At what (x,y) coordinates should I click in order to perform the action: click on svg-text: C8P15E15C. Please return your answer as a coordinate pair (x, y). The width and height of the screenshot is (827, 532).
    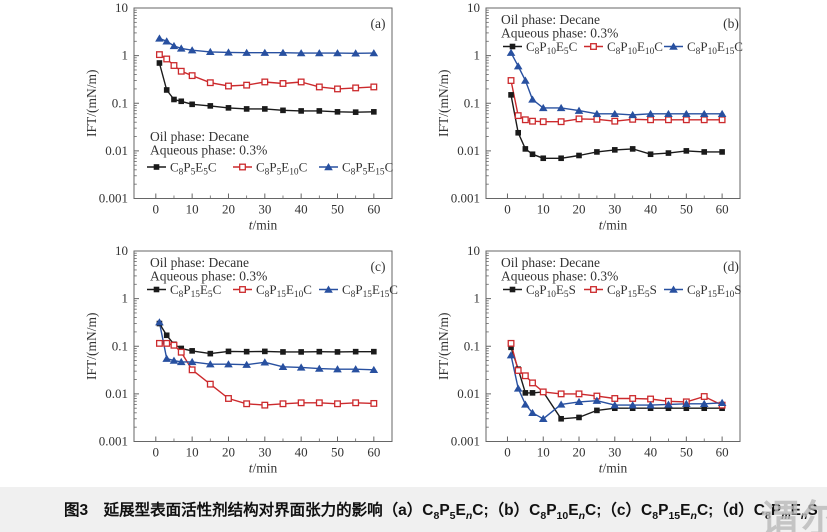
    Looking at the image, I should click on (370, 291).